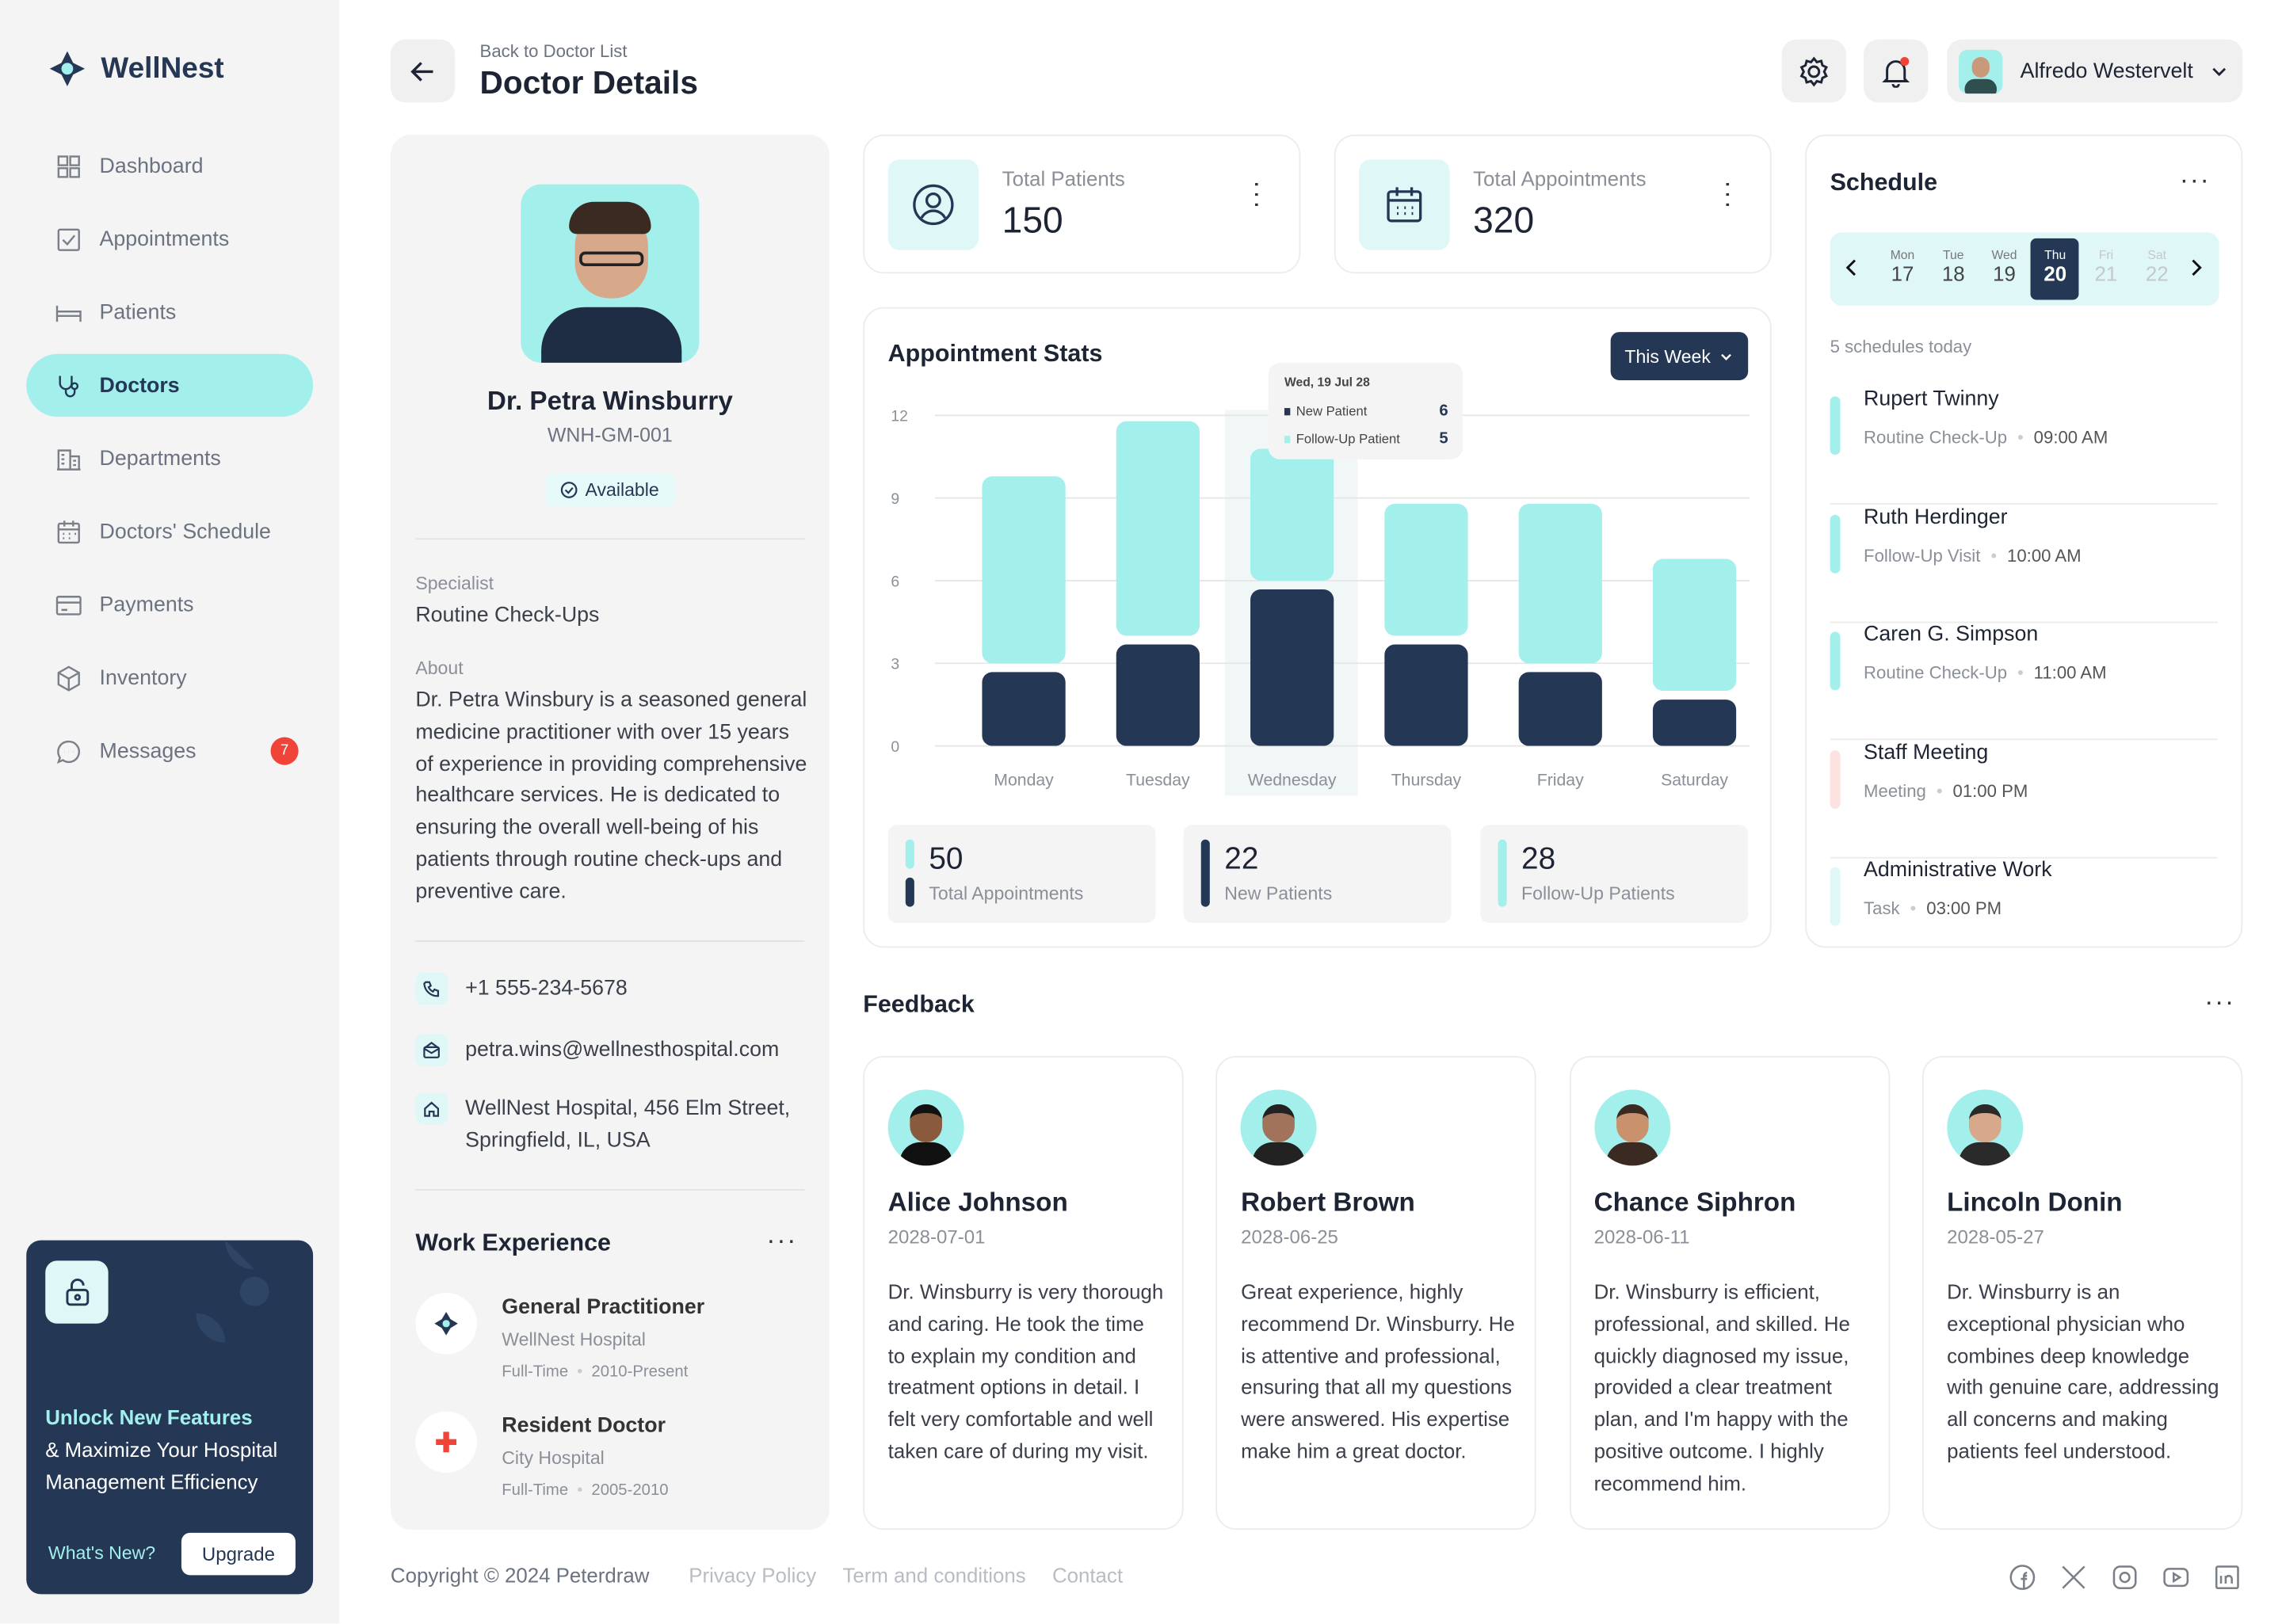 This screenshot has height=1624, width=2282. Describe the element at coordinates (169, 312) in the screenshot. I see `sidebar-item-patients: Patients` at that location.